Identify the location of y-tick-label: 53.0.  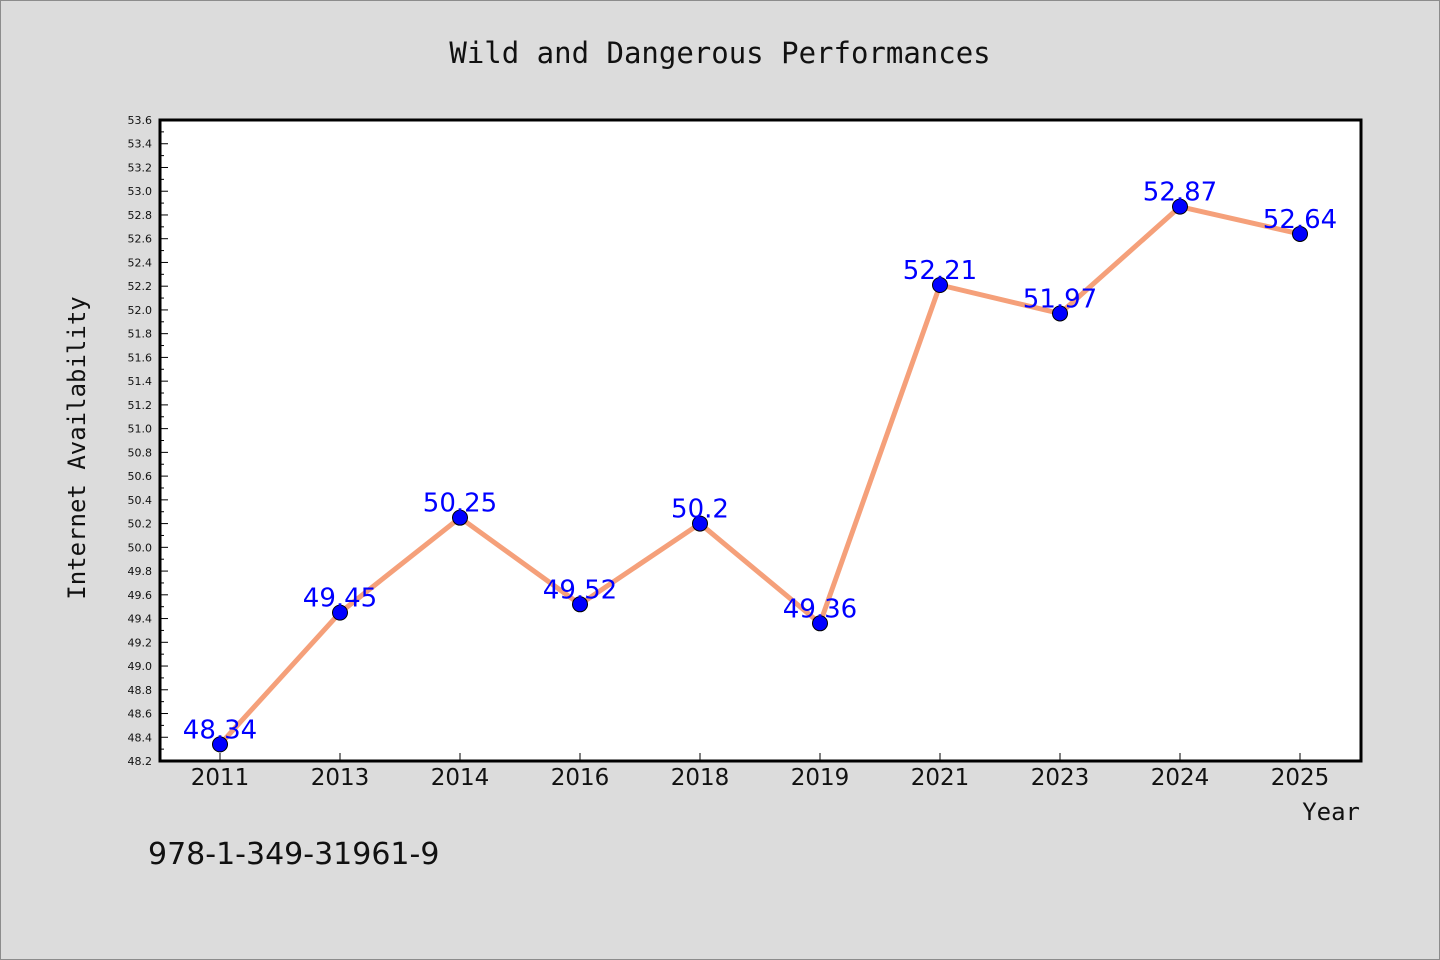
(140, 191).